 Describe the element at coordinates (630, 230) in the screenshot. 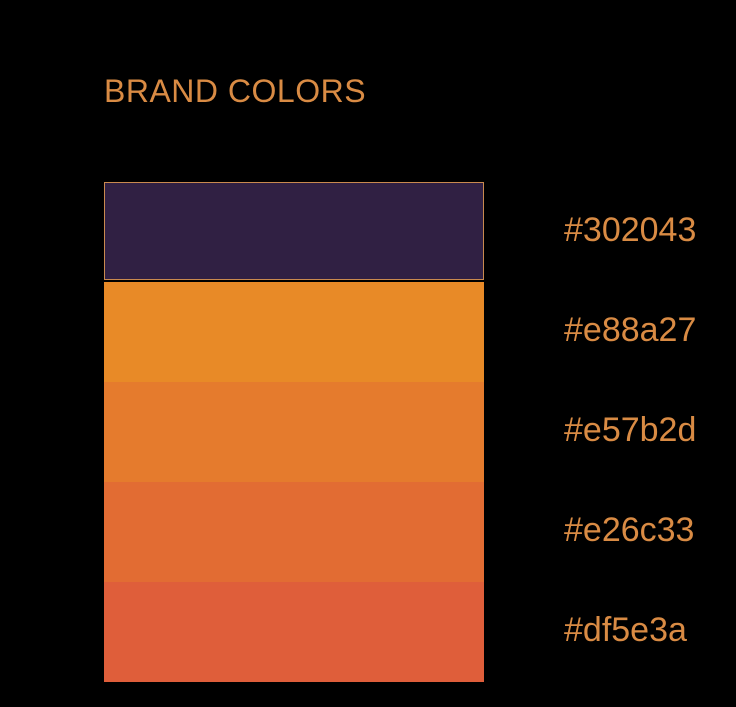

I see `hex-label: #302043` at that location.